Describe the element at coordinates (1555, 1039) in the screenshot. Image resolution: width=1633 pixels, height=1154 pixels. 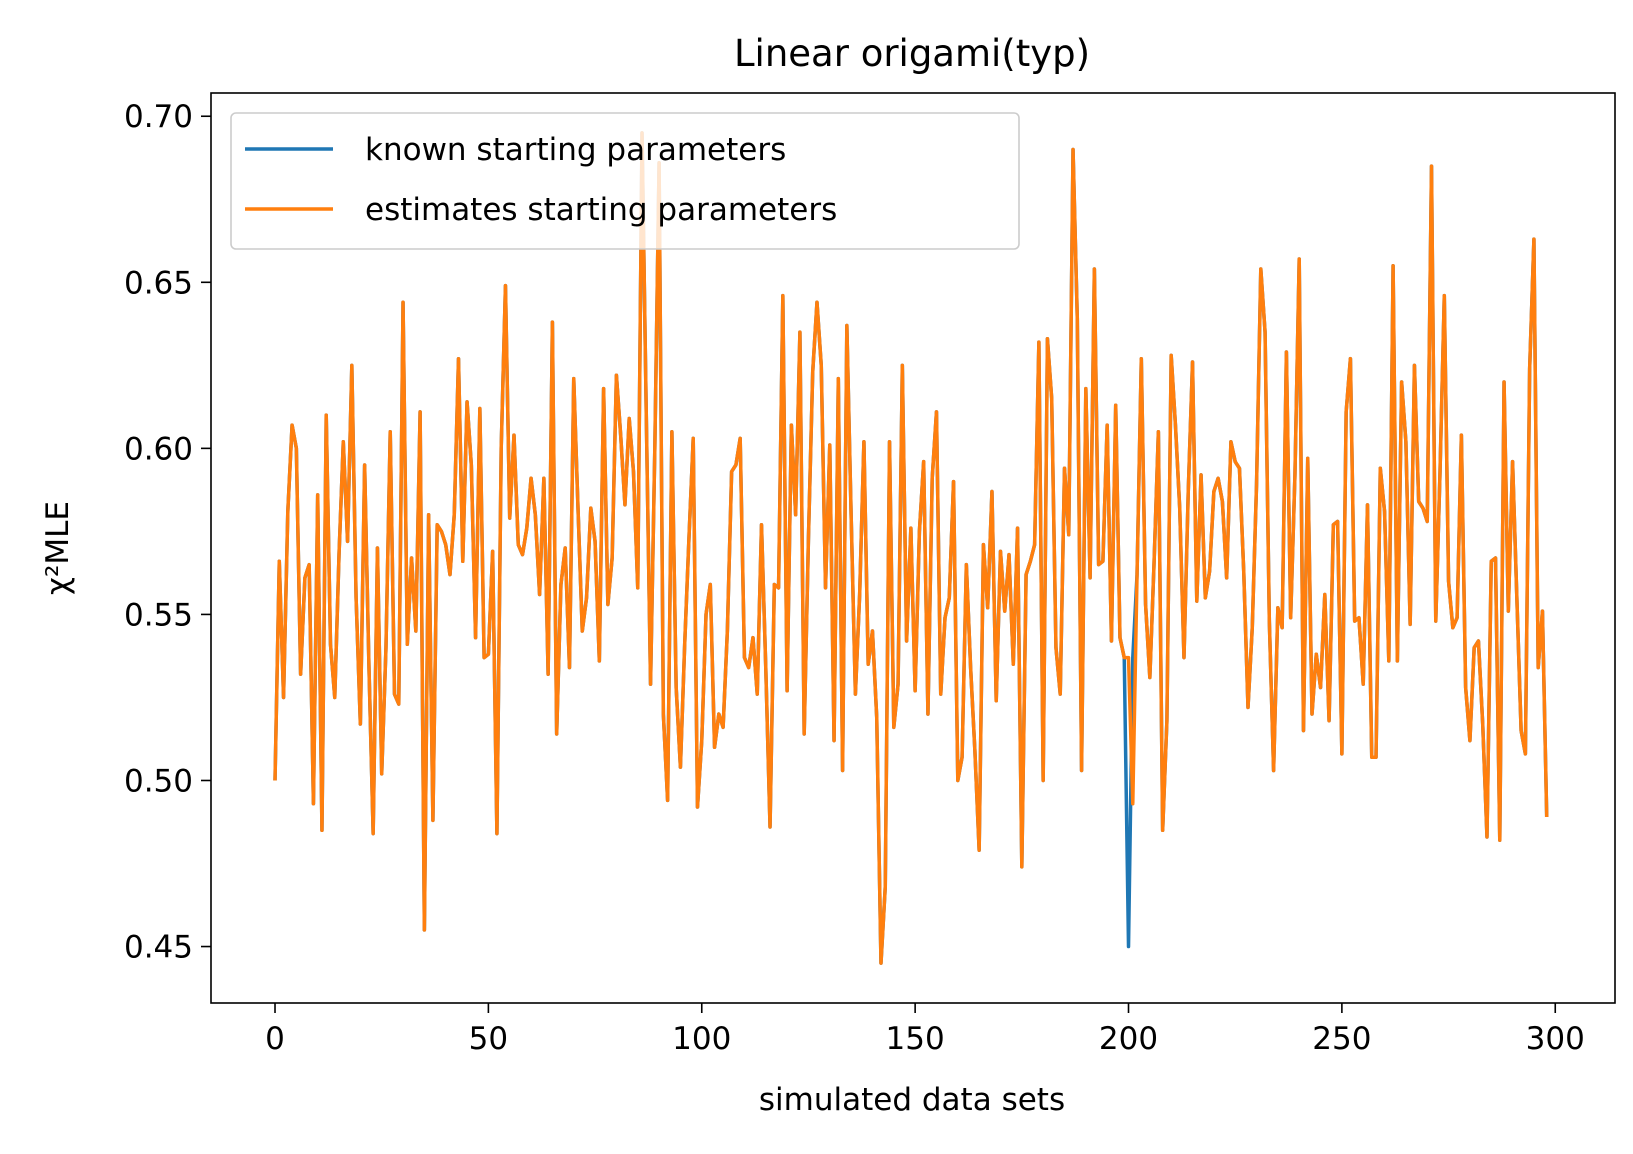
I see `x-tick-label: 300` at that location.